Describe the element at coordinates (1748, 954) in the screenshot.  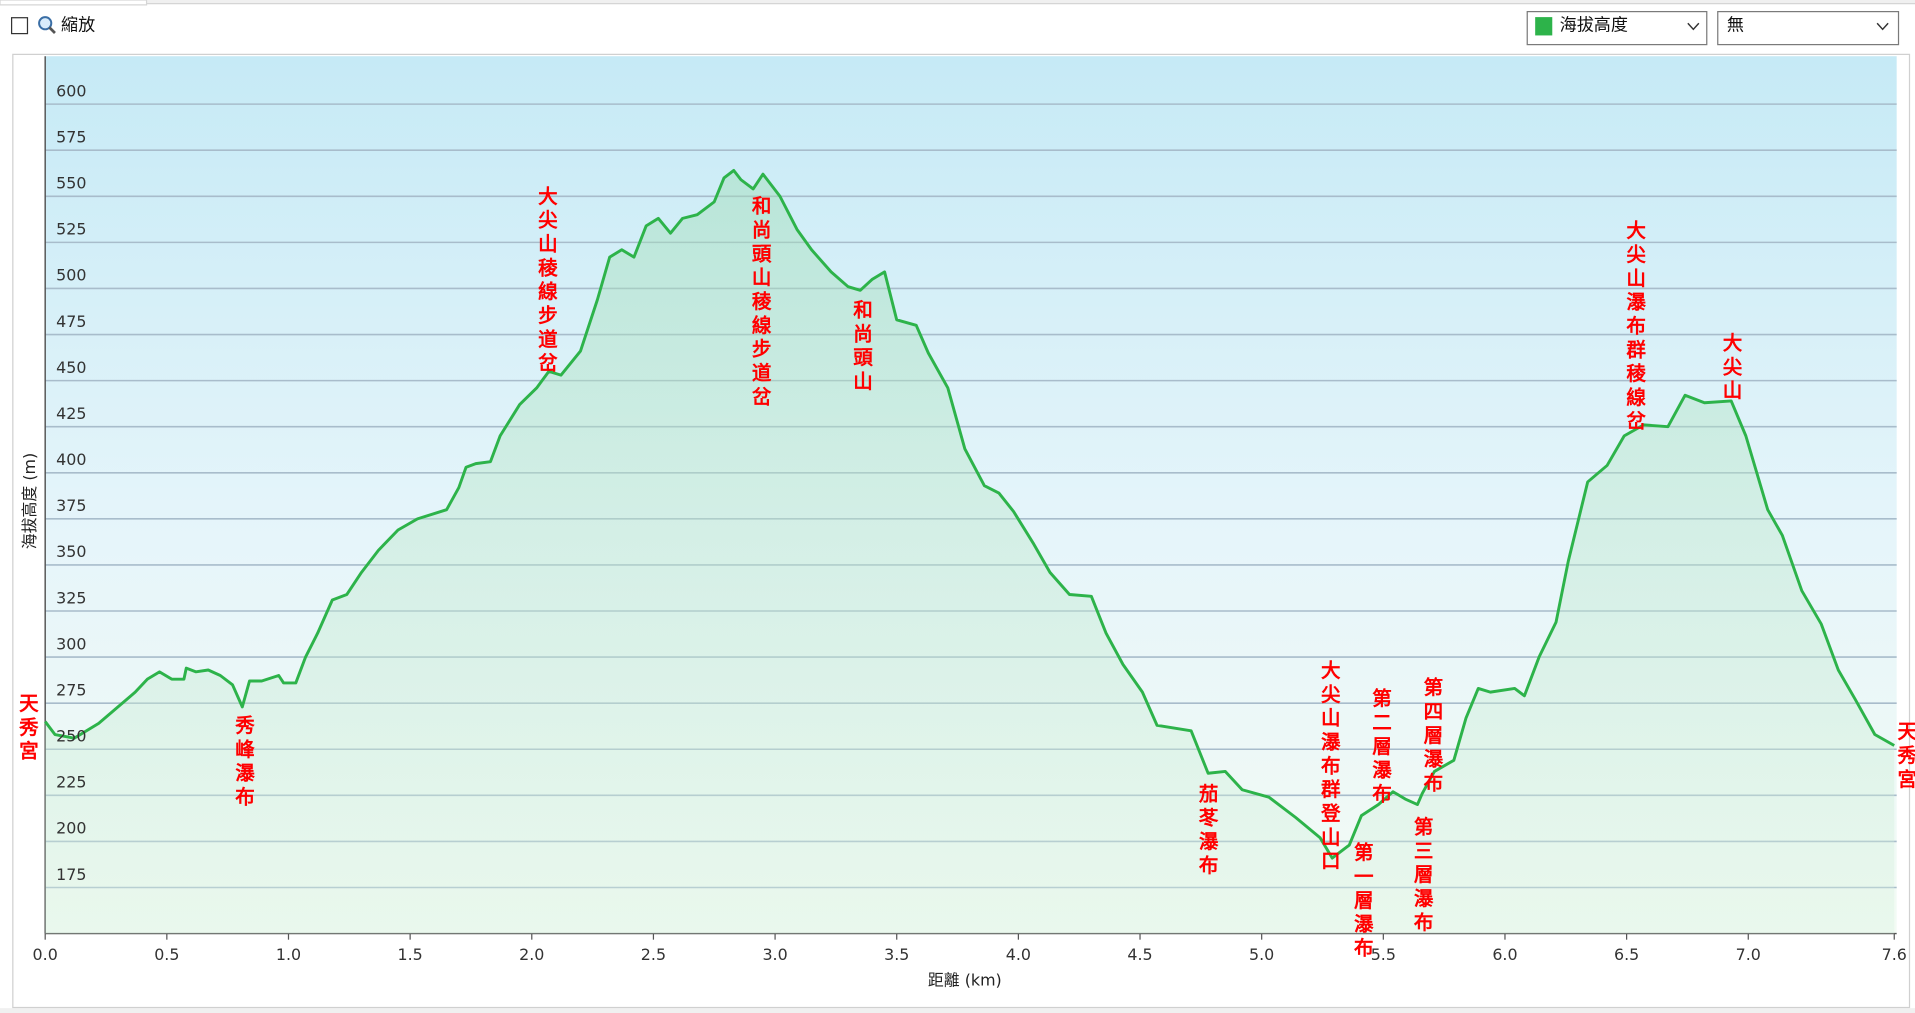
I see `x-tick-label: 7.0` at that location.